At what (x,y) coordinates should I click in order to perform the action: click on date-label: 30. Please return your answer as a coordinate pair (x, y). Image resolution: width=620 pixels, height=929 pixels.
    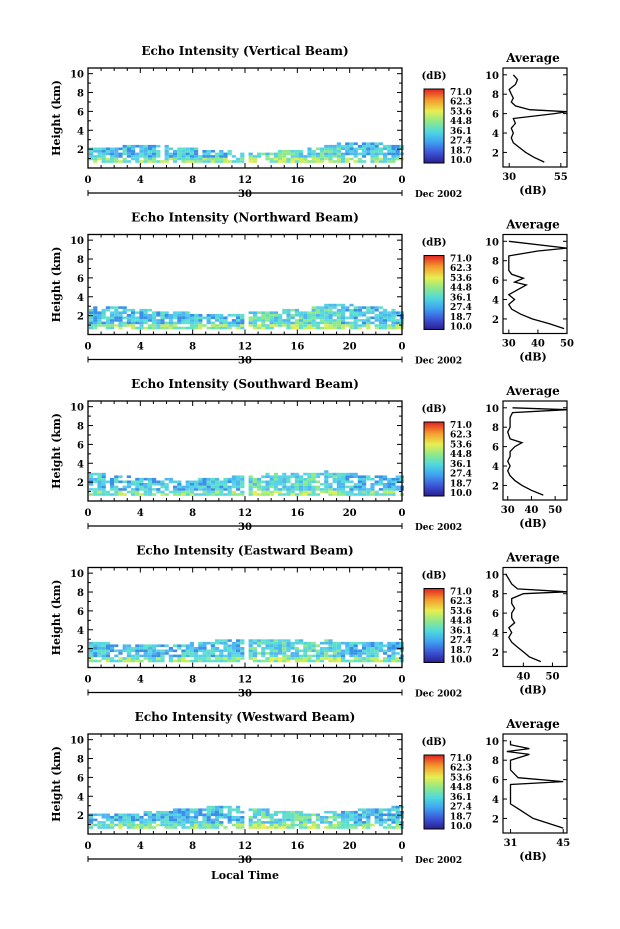
    Looking at the image, I should click on (245, 527).